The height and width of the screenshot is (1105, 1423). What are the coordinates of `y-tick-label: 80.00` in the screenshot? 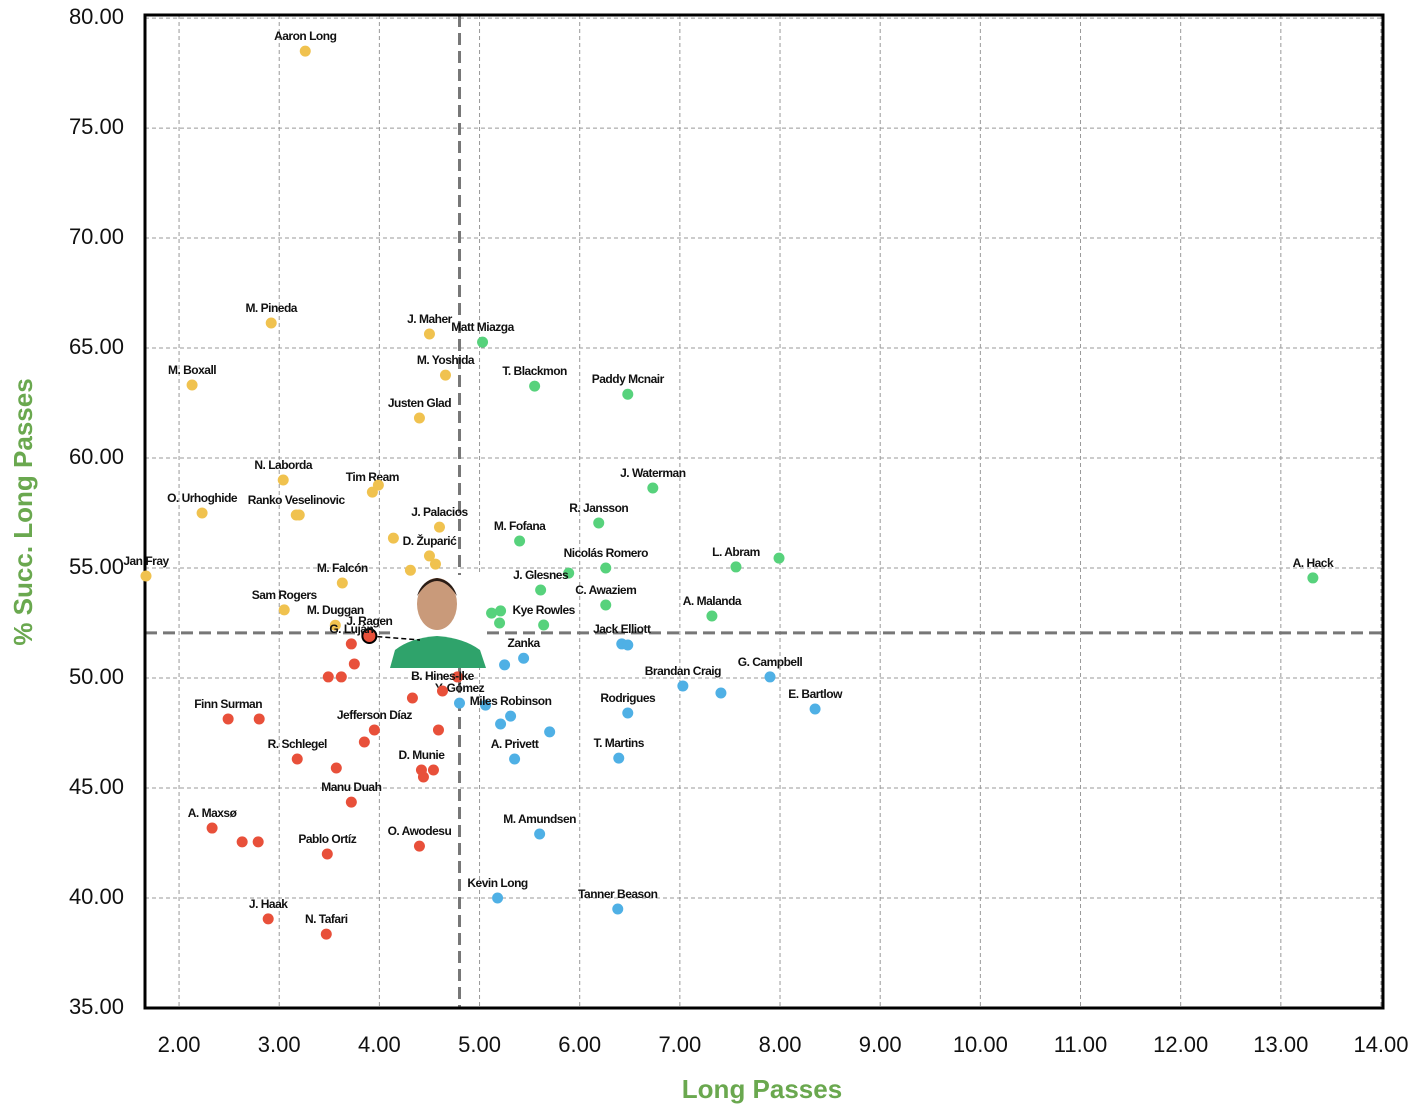 It's located at (96, 16).